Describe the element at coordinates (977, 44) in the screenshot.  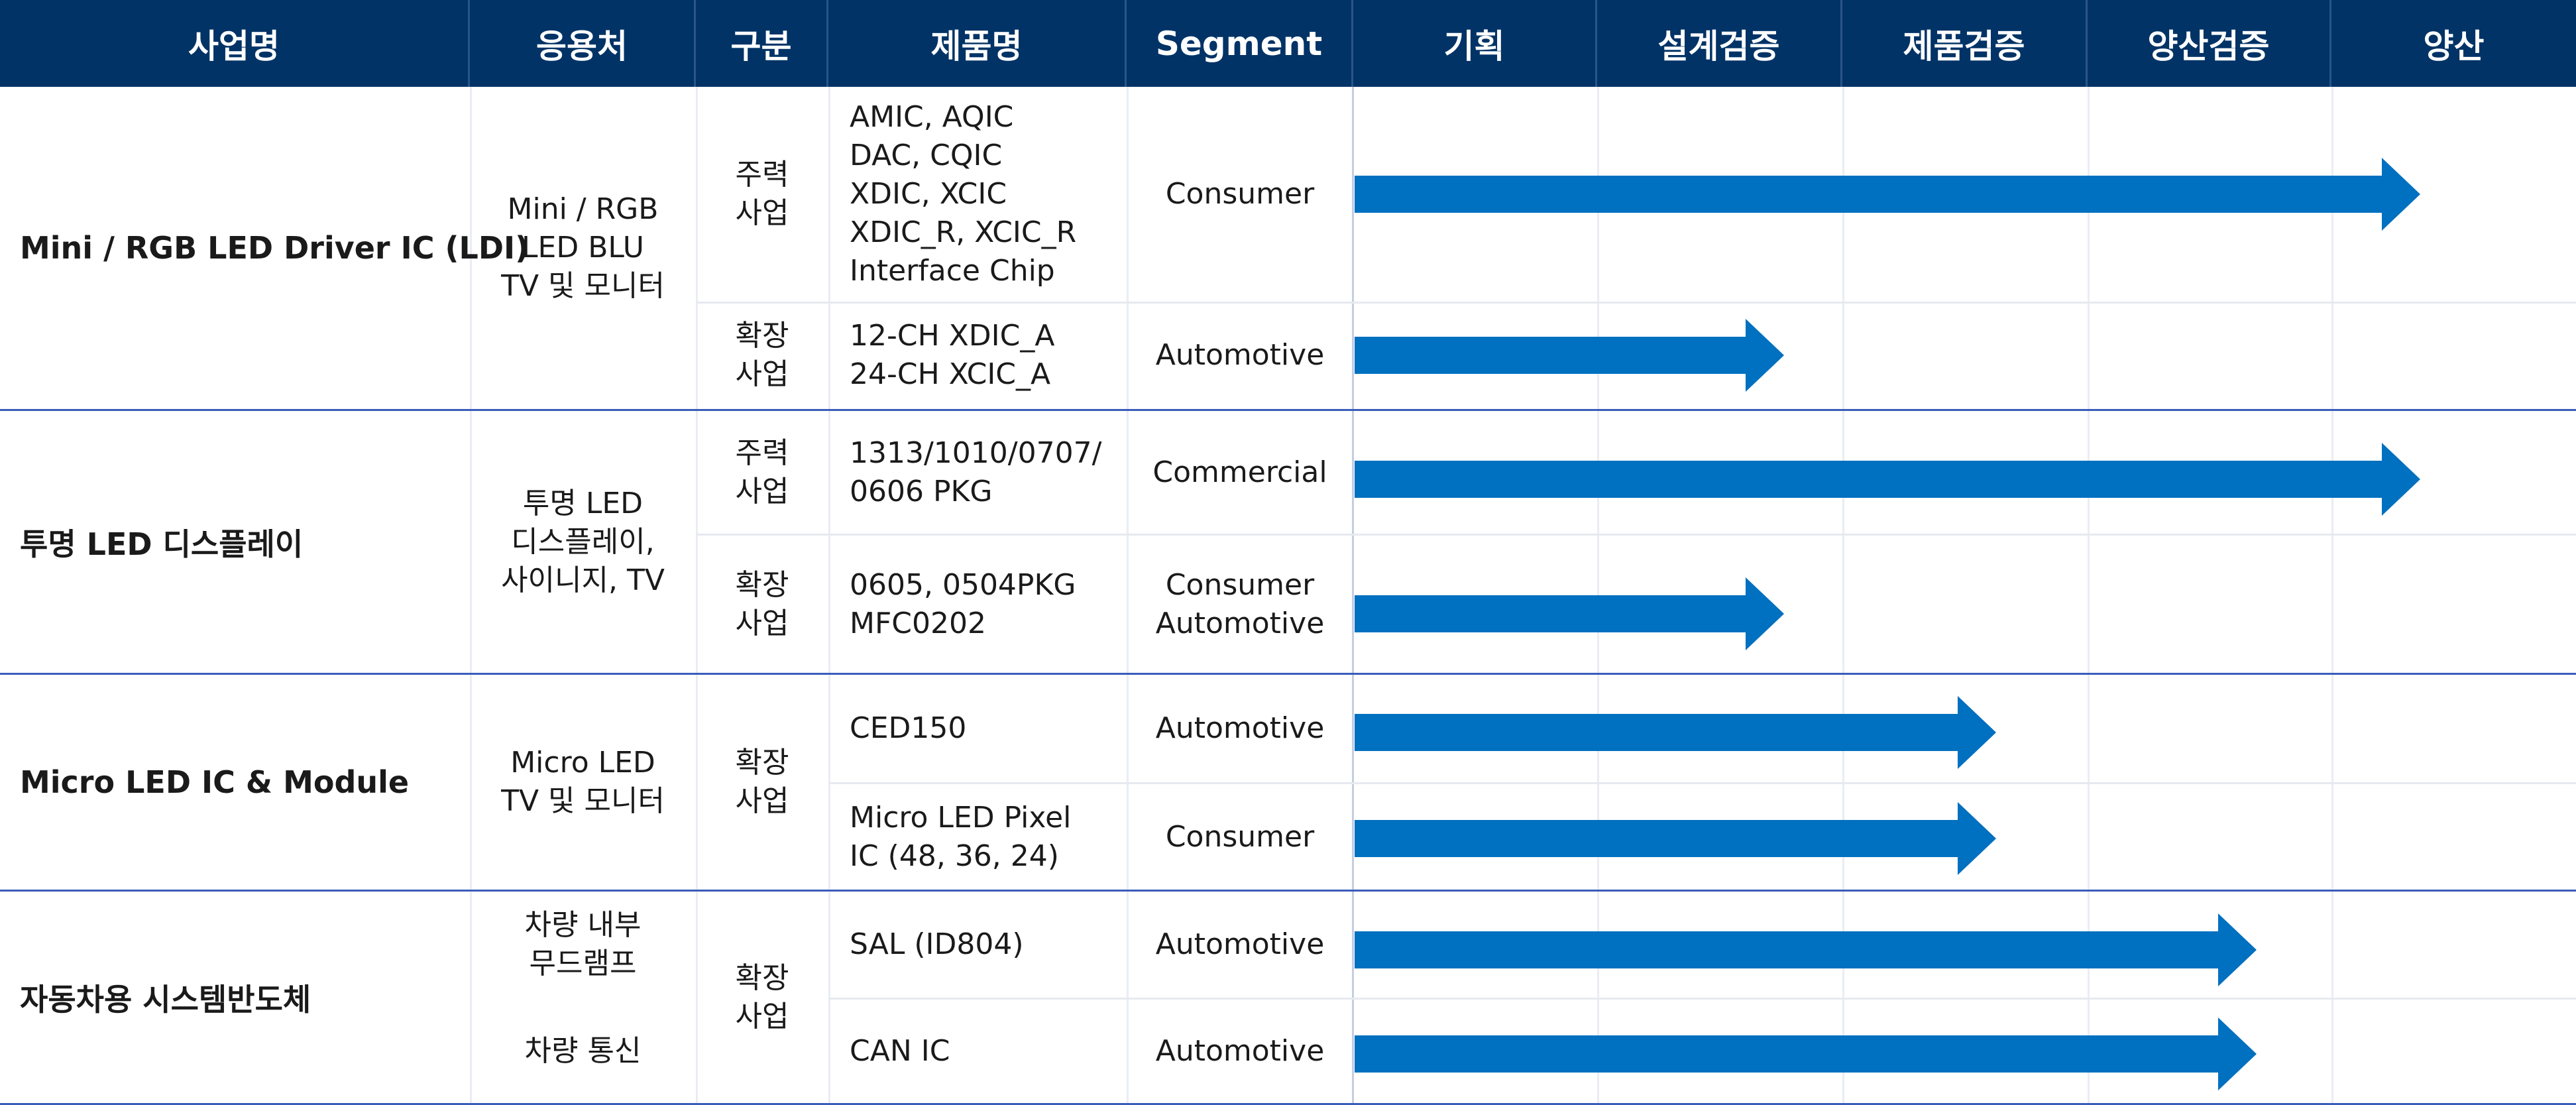
I see `header-product: 제품명` at that location.